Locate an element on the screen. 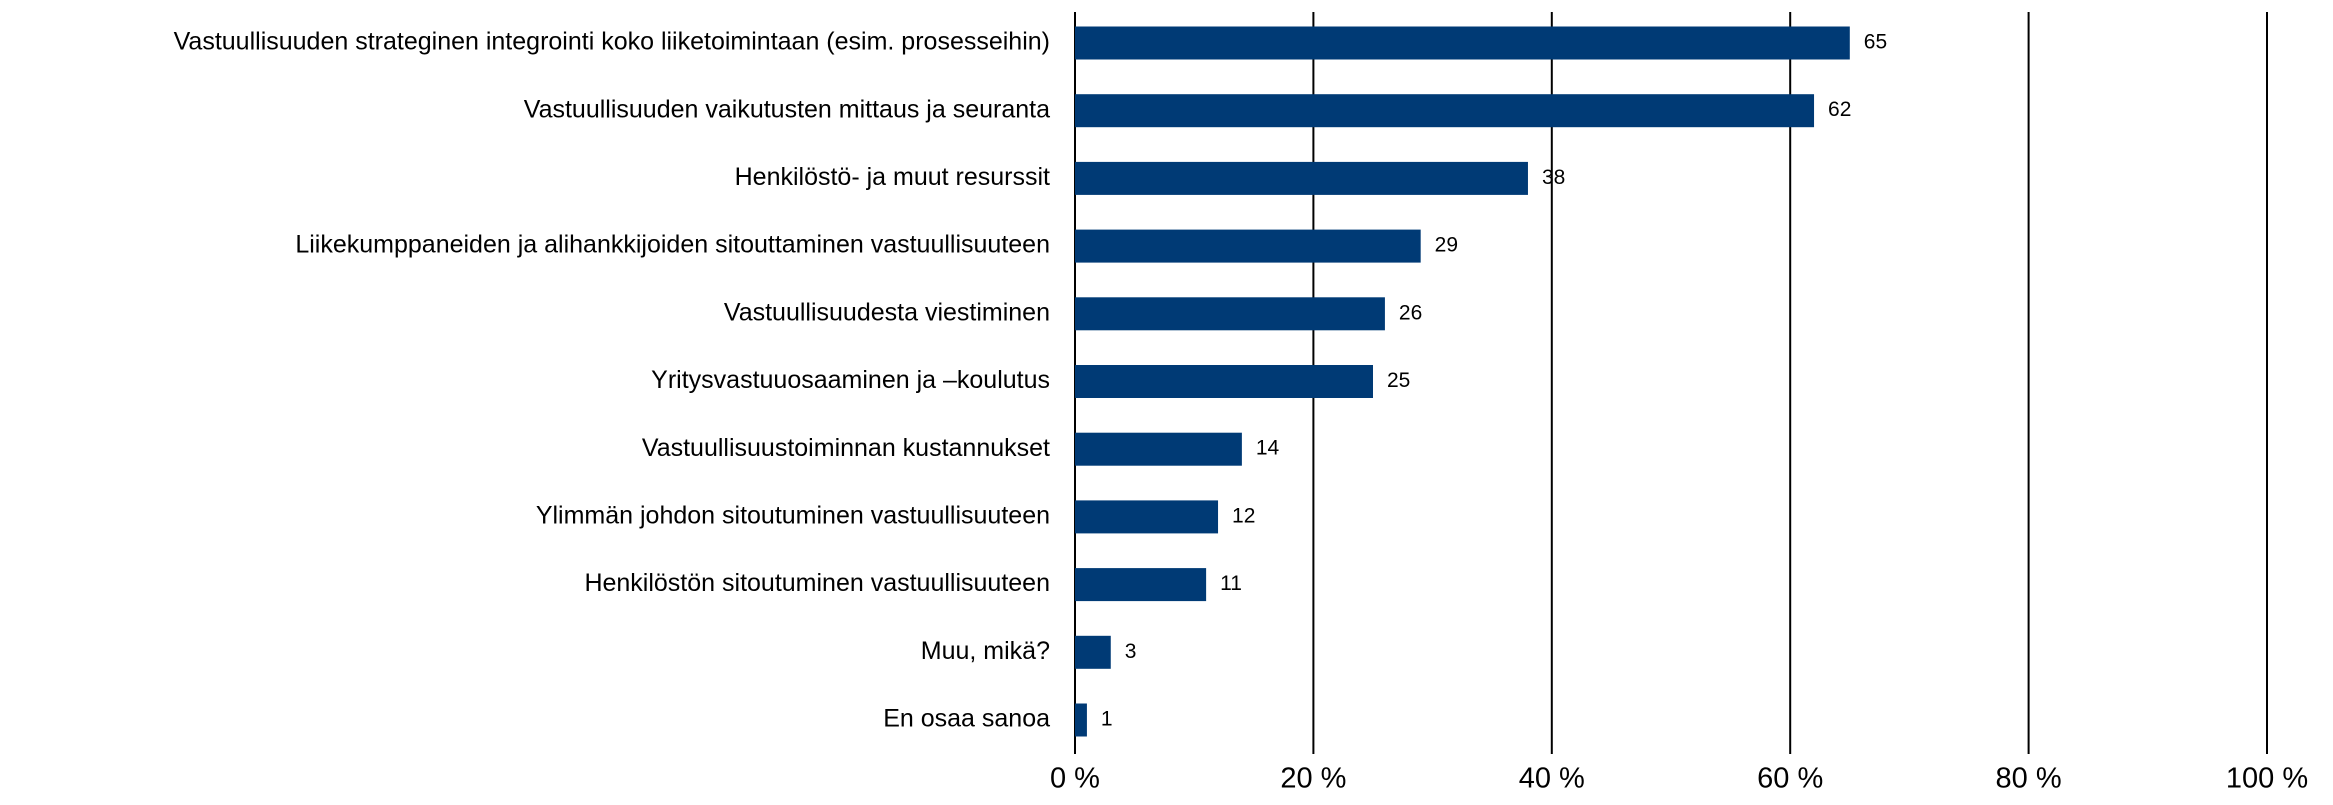  y-tick-label: Muu, mikä? is located at coordinates (985, 651).